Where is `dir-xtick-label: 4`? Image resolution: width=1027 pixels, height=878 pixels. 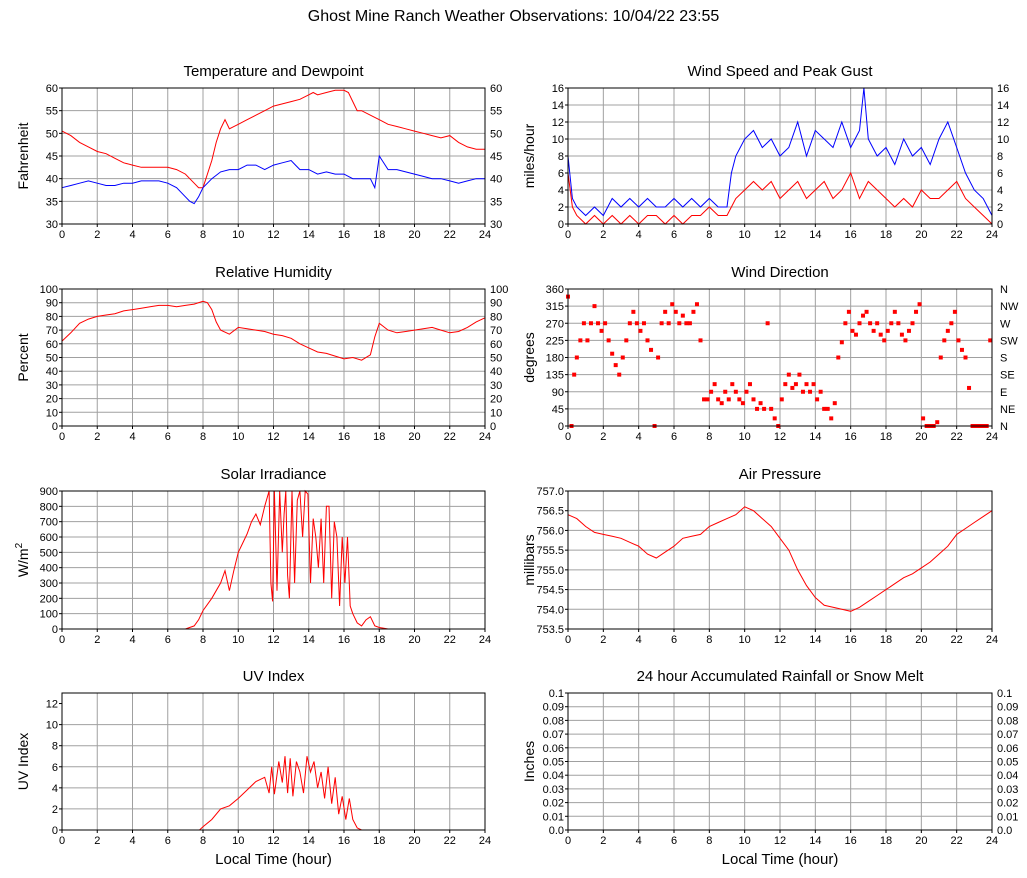 dir-xtick-label: 4 is located at coordinates (639, 437).